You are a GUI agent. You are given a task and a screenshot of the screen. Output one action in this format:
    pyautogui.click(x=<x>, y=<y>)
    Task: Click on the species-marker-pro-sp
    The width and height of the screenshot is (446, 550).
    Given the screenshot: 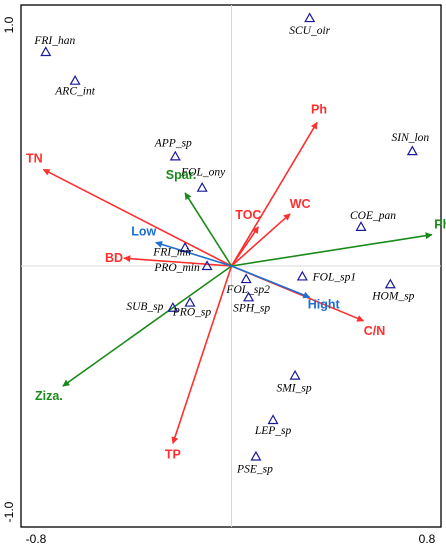 What is the action you would take?
    pyautogui.click(x=190, y=301)
    